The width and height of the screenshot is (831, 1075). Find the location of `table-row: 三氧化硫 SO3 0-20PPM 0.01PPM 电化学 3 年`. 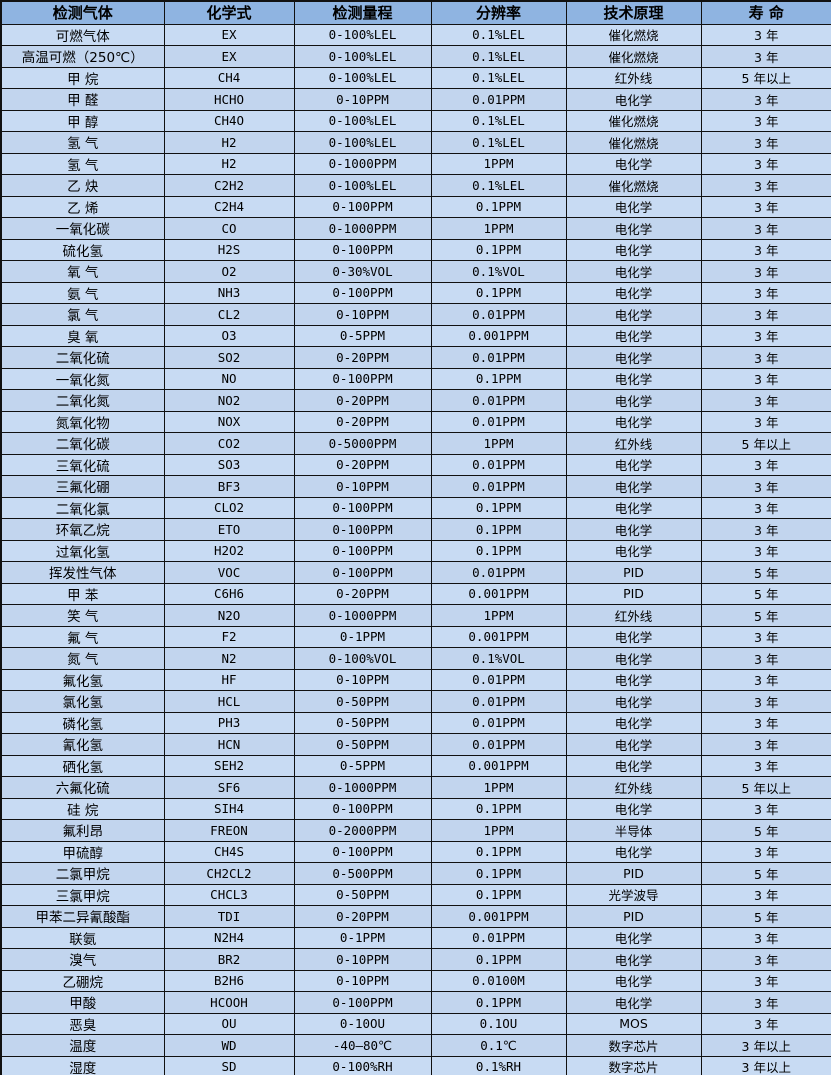

table-row: 三氧化硫 SO3 0-20PPM 0.01PPM 电化学 3 年 is located at coordinates (415, 464).